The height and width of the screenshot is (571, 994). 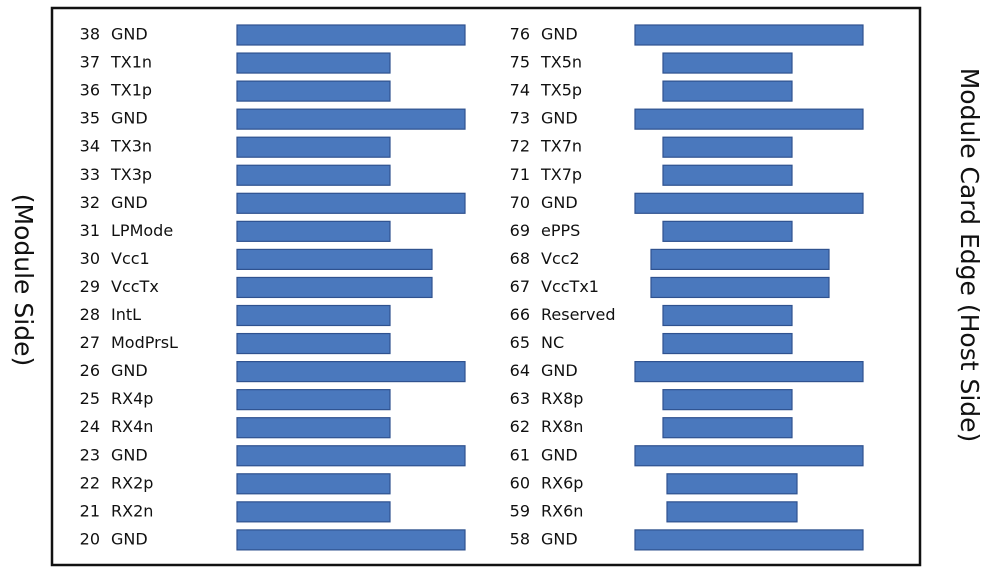 What do you see at coordinates (90, 34) in the screenshot?
I see `pin-number: 38` at bounding box center [90, 34].